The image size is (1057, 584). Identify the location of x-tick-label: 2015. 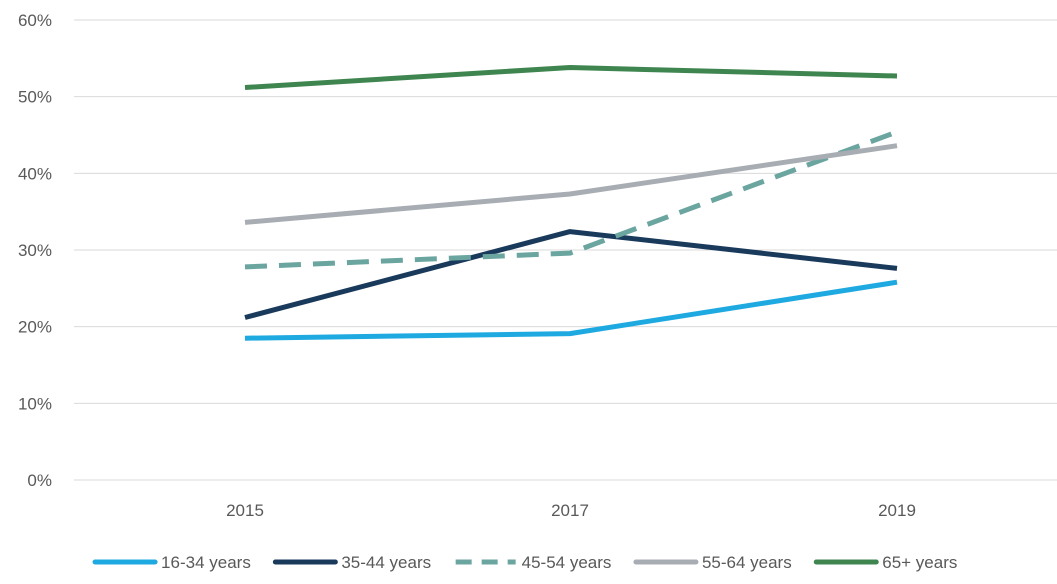
(245, 510).